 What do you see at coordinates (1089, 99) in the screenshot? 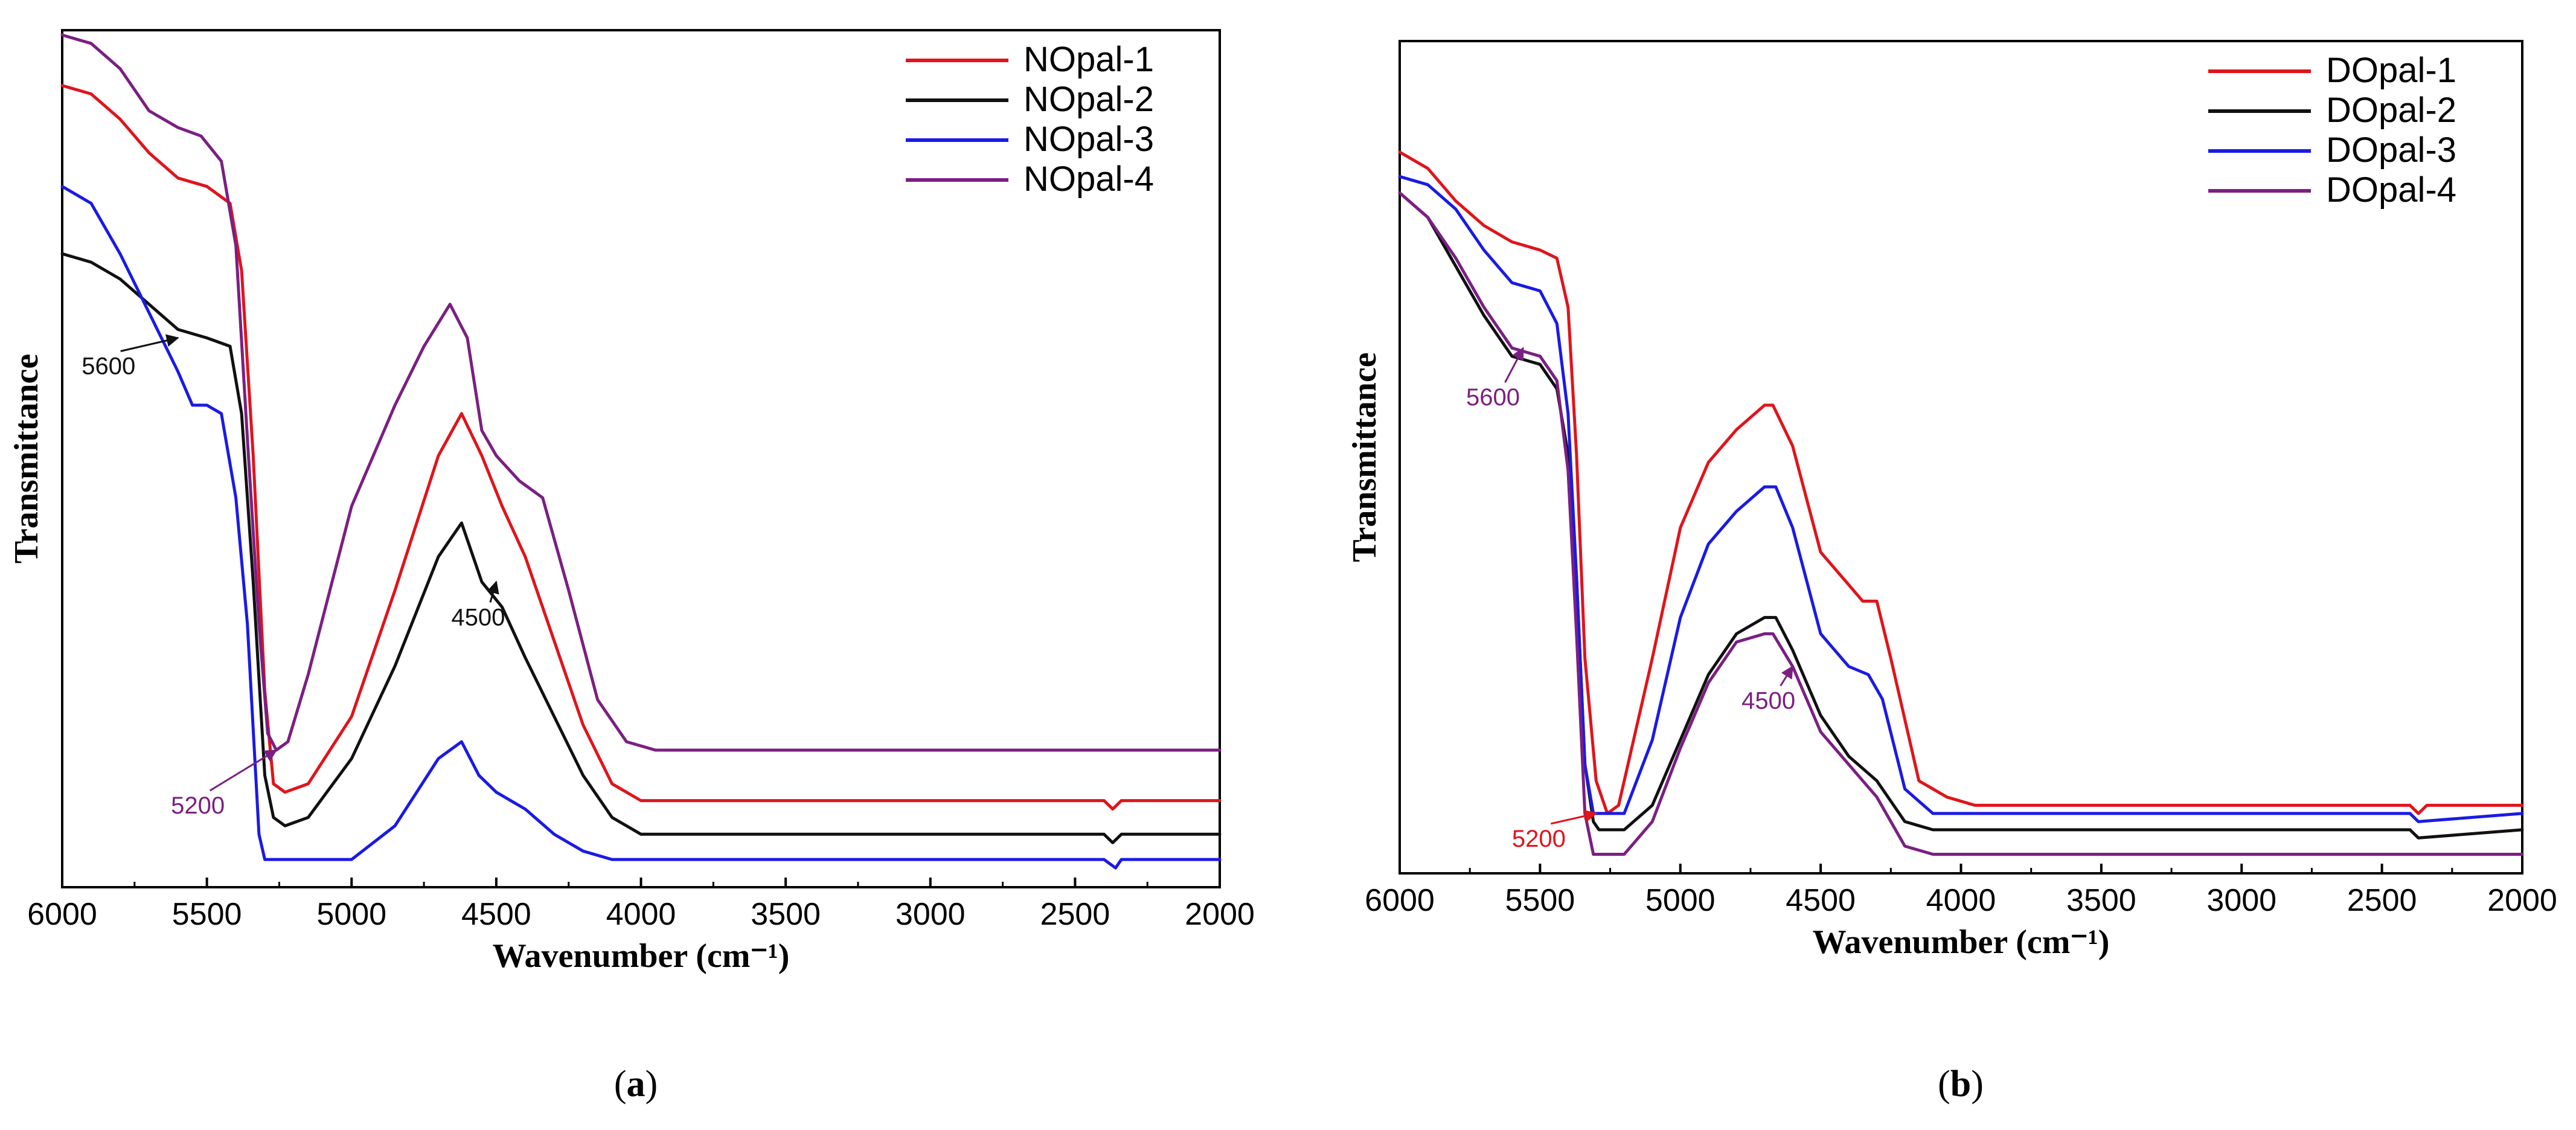
I see `legend-label: NOpal-2` at bounding box center [1089, 99].